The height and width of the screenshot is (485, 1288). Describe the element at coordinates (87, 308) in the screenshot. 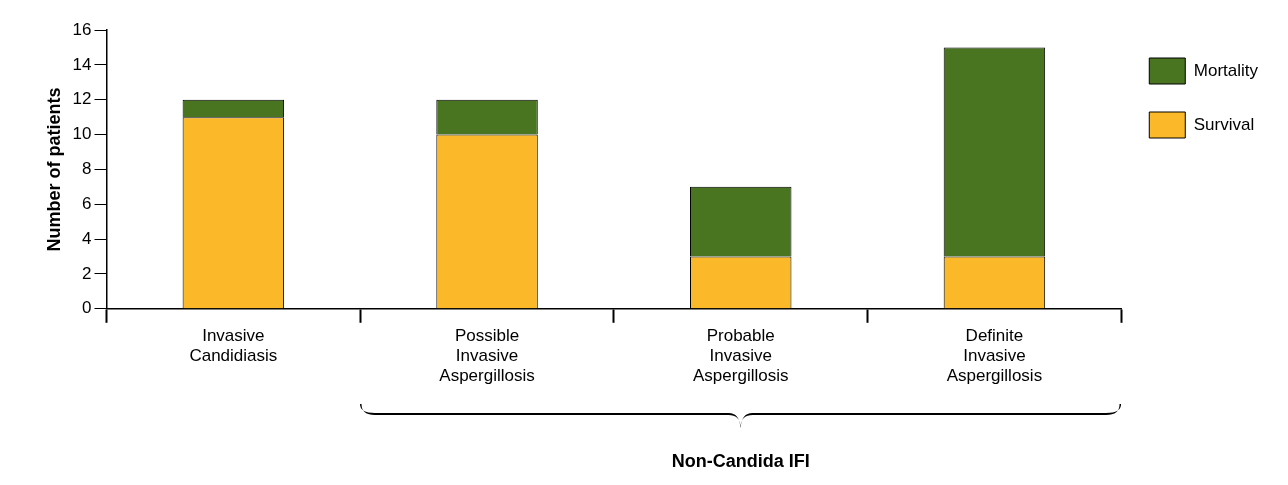

I see `y-tick-label: 0` at that location.